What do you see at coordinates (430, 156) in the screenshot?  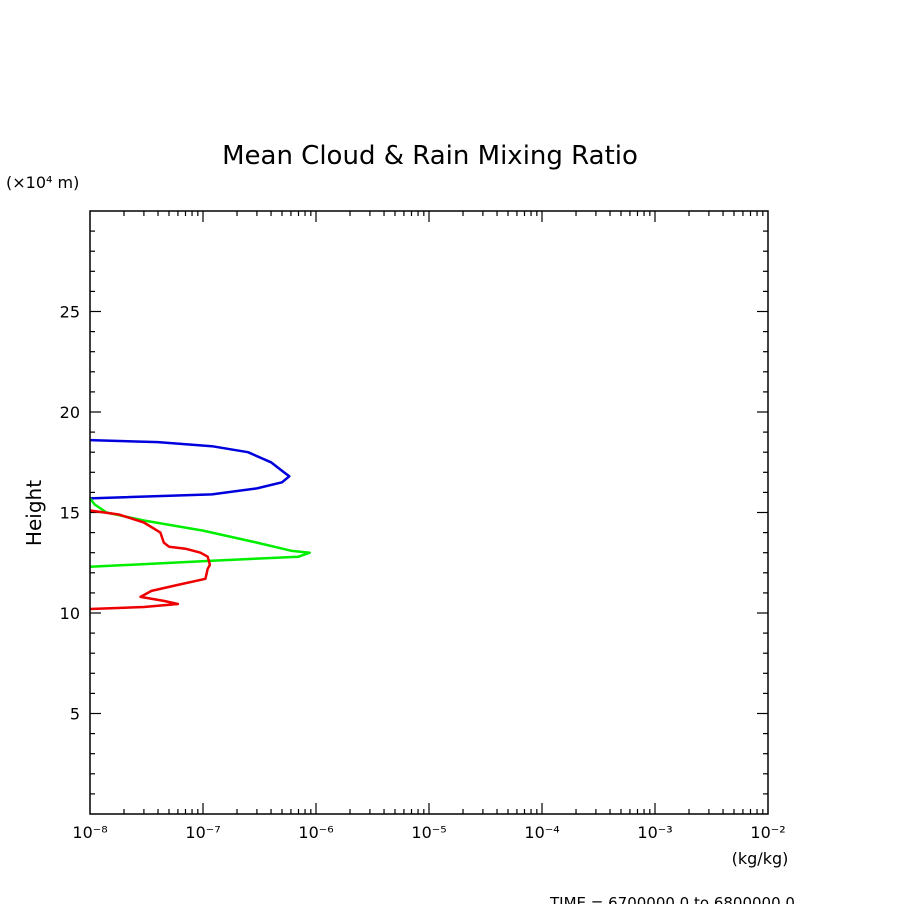 I see `chart-title: Mean Cloud & Rain Mixing Ratio` at bounding box center [430, 156].